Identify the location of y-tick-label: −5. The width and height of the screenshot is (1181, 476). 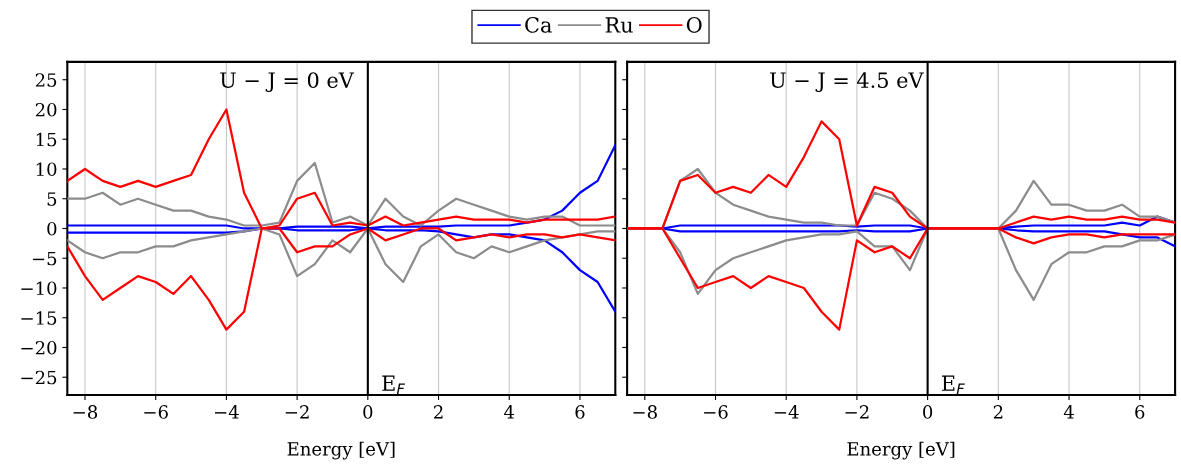
(44, 258).